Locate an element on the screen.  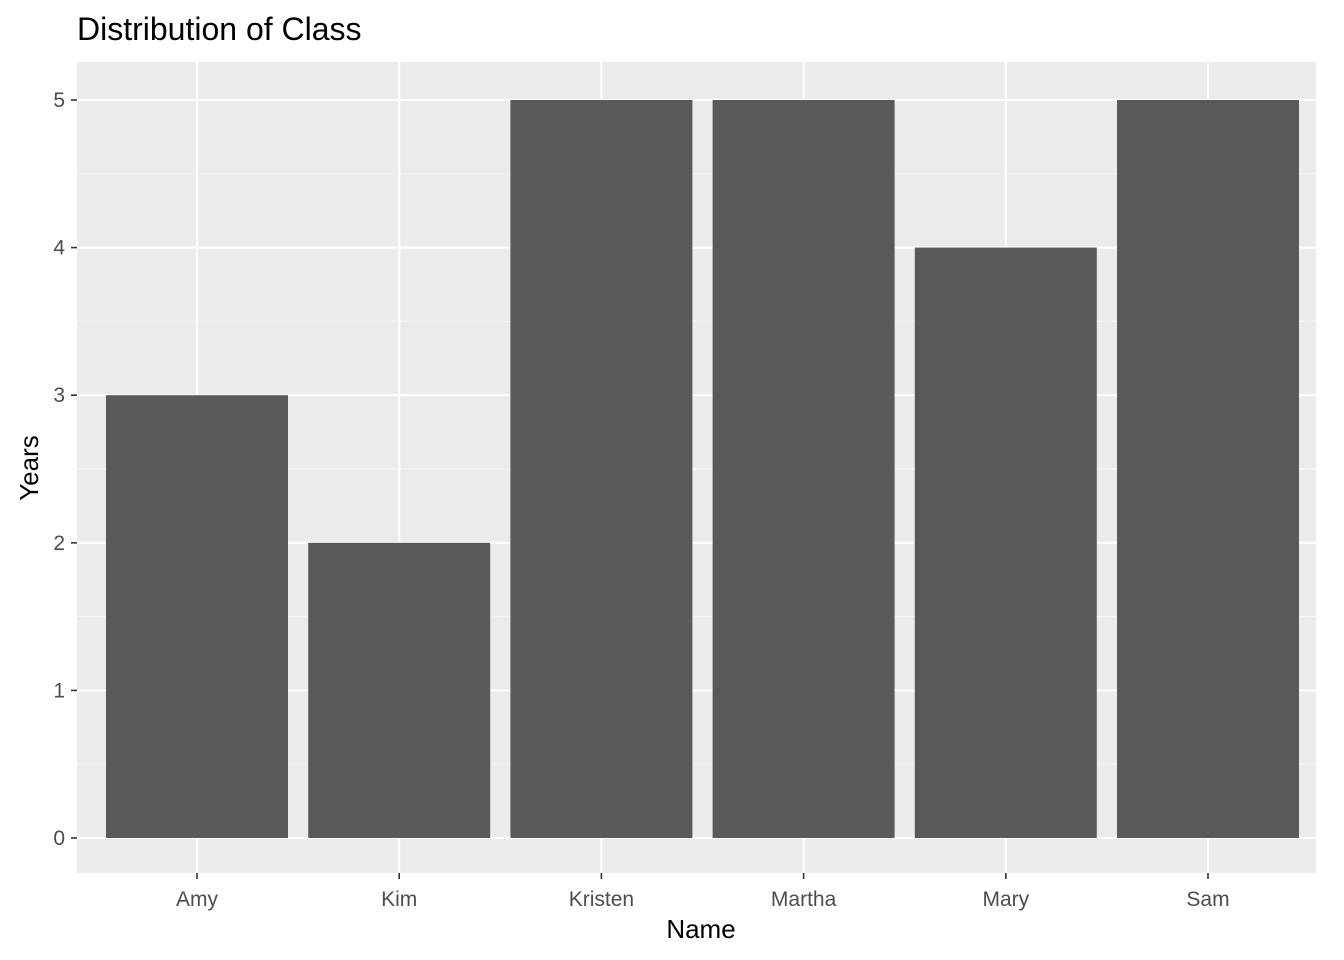
chart-title: Distribution of Class is located at coordinates (219, 29).